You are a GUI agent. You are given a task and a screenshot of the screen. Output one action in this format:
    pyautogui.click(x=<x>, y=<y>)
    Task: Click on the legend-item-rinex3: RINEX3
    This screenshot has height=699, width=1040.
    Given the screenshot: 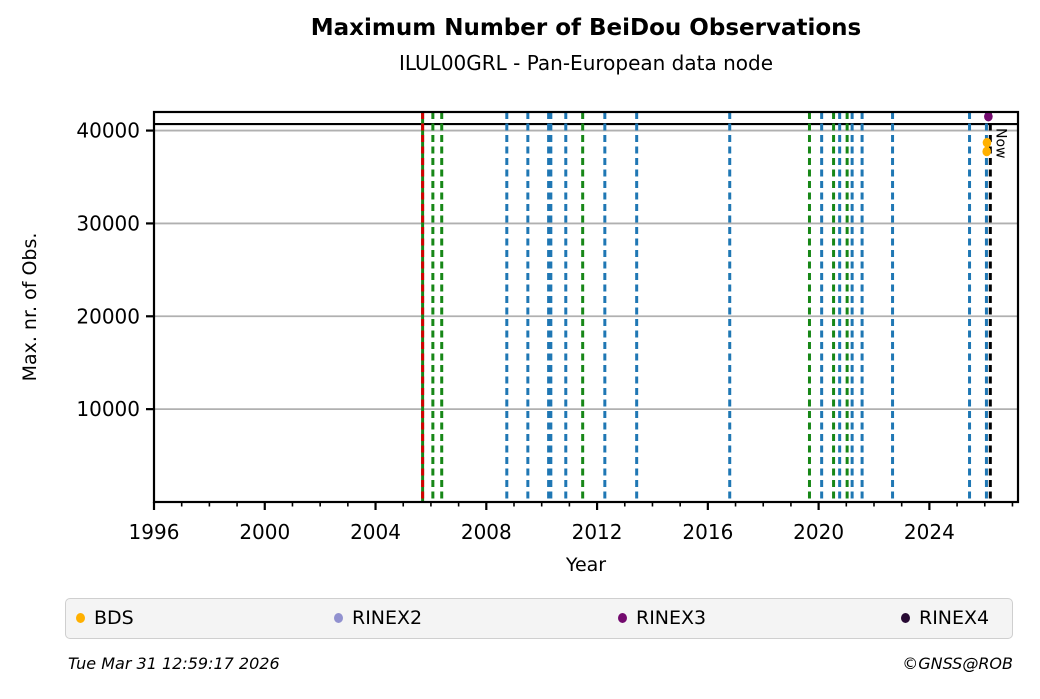 What is the action you would take?
    pyautogui.click(x=662, y=618)
    